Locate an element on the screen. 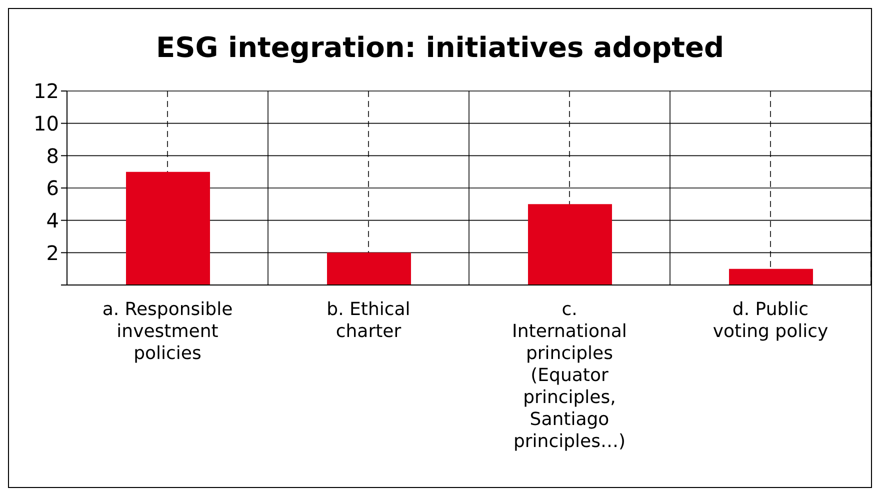 The height and width of the screenshot is (495, 880). y-tick-label: 2 is located at coordinates (52, 252).